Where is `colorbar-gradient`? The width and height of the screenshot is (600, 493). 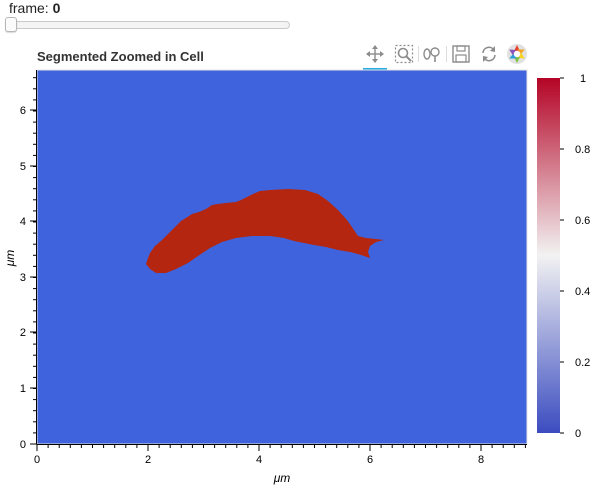 colorbar-gradient is located at coordinates (548, 255).